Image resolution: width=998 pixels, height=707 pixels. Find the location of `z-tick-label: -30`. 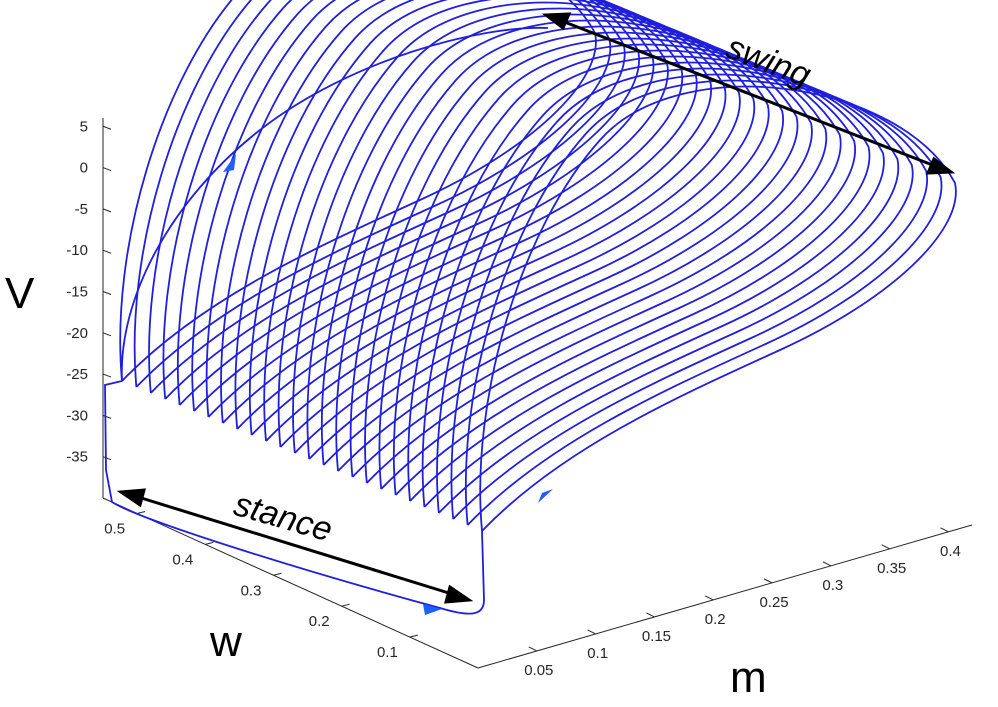

z-tick-label: -30 is located at coordinates (77, 415).